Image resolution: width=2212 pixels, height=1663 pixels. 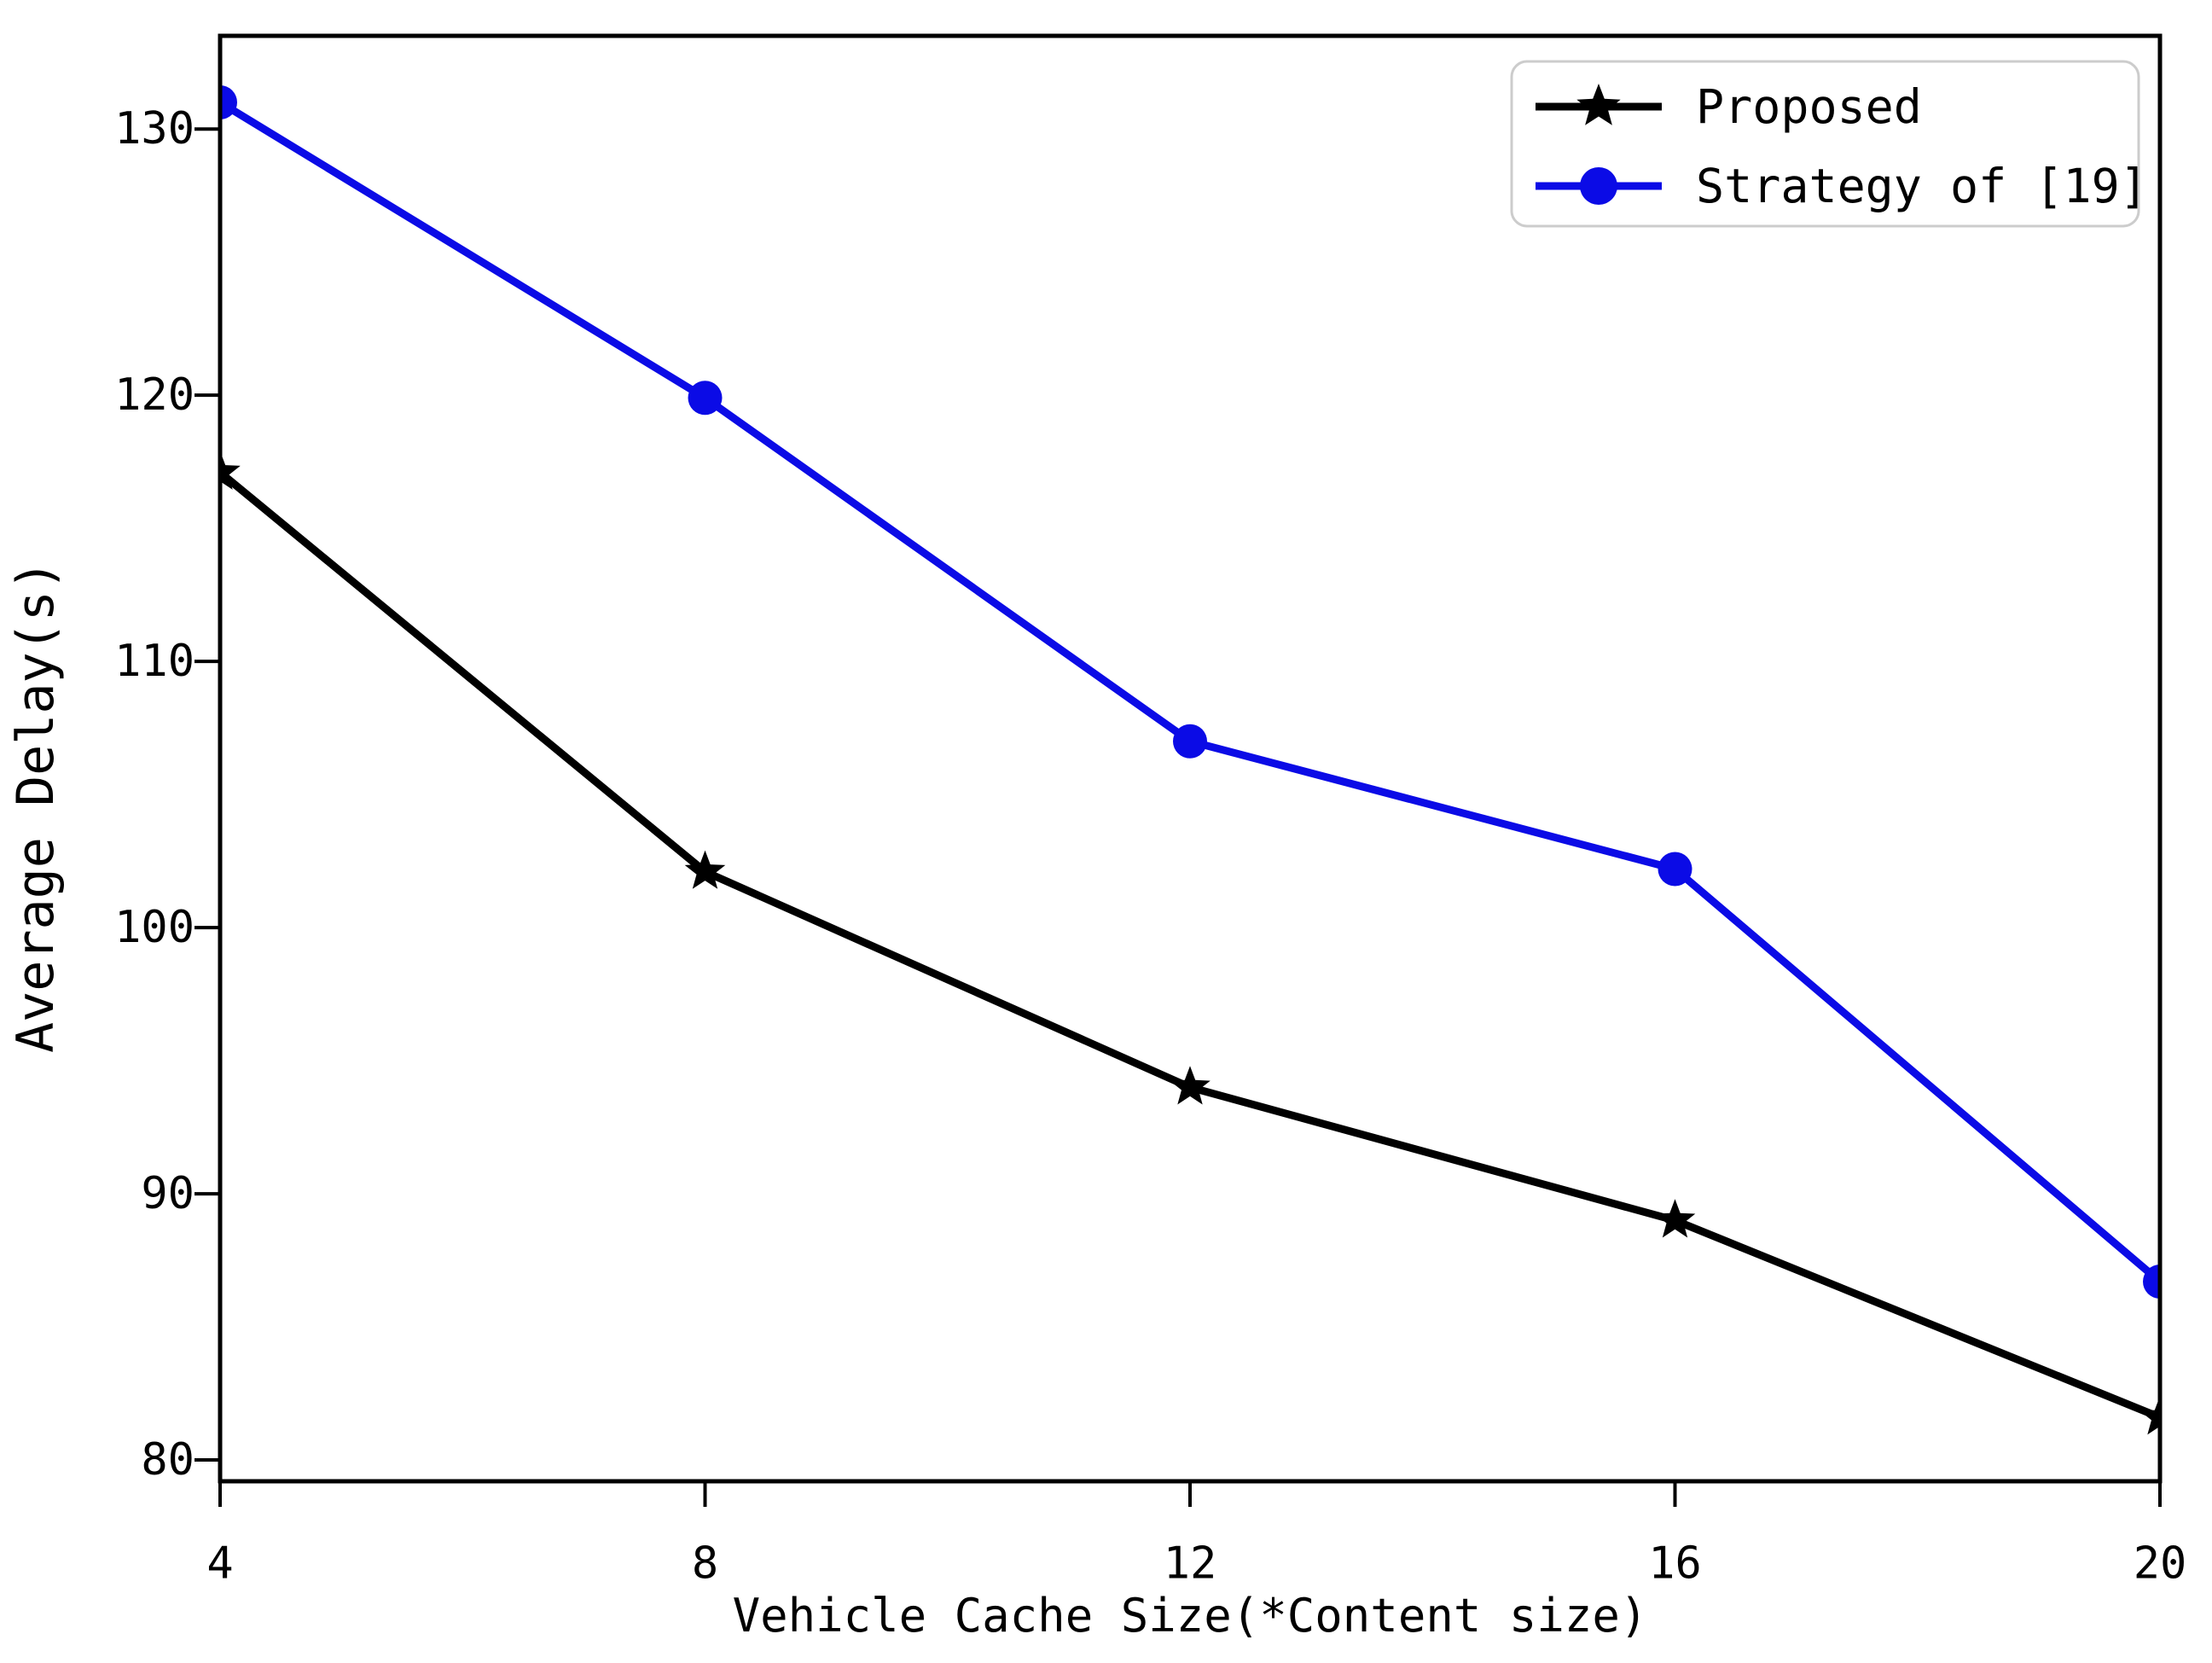 What do you see at coordinates (1190, 1564) in the screenshot?
I see `x-tick-label: 12` at bounding box center [1190, 1564].